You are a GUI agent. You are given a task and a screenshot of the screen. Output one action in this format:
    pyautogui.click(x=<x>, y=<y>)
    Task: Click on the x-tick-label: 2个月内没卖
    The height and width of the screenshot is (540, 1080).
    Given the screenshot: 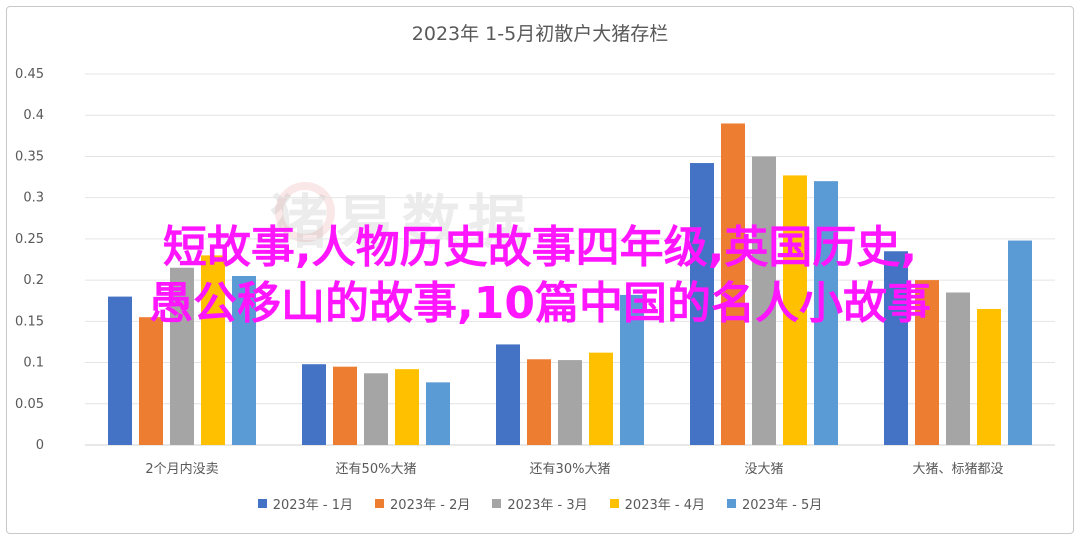 What is the action you would take?
    pyautogui.click(x=181, y=469)
    